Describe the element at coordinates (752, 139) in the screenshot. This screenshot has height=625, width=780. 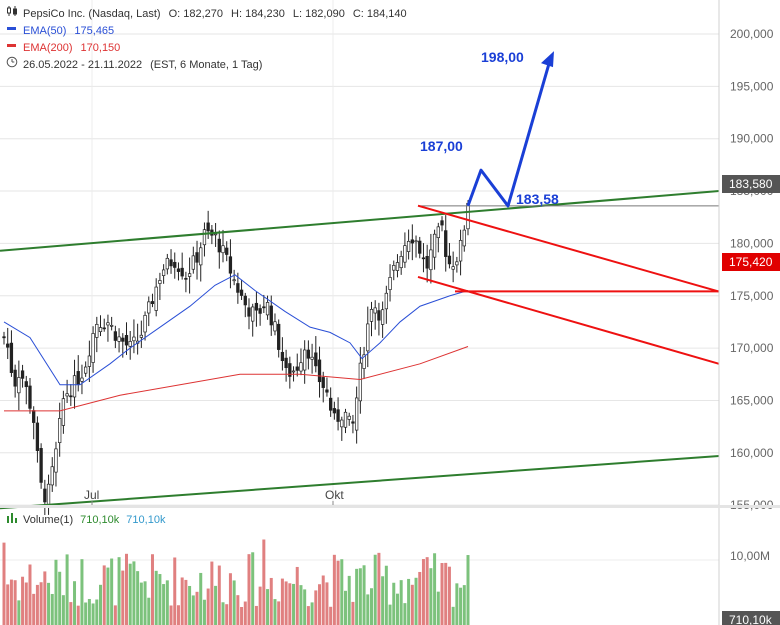
I see `y-tick-label: 190,000` at that location.